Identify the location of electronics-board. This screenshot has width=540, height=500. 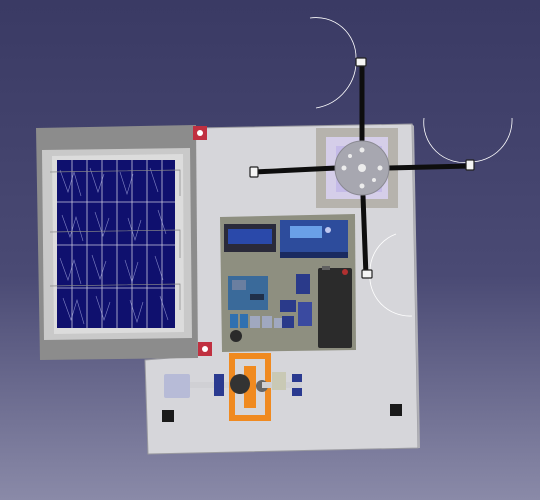
(288, 283).